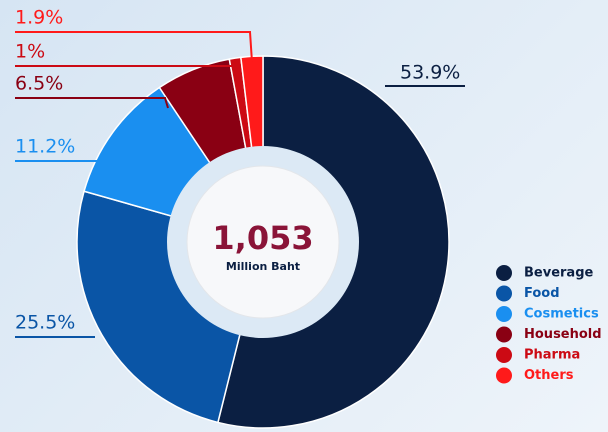  I want to click on legend-label: Food, so click(542, 293).